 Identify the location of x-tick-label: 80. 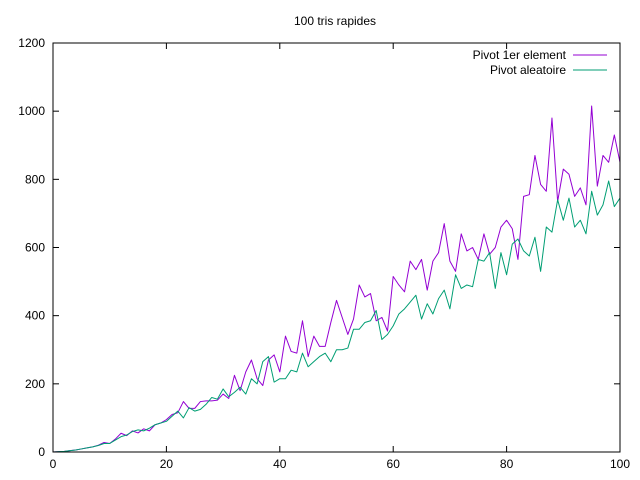
(507, 464).